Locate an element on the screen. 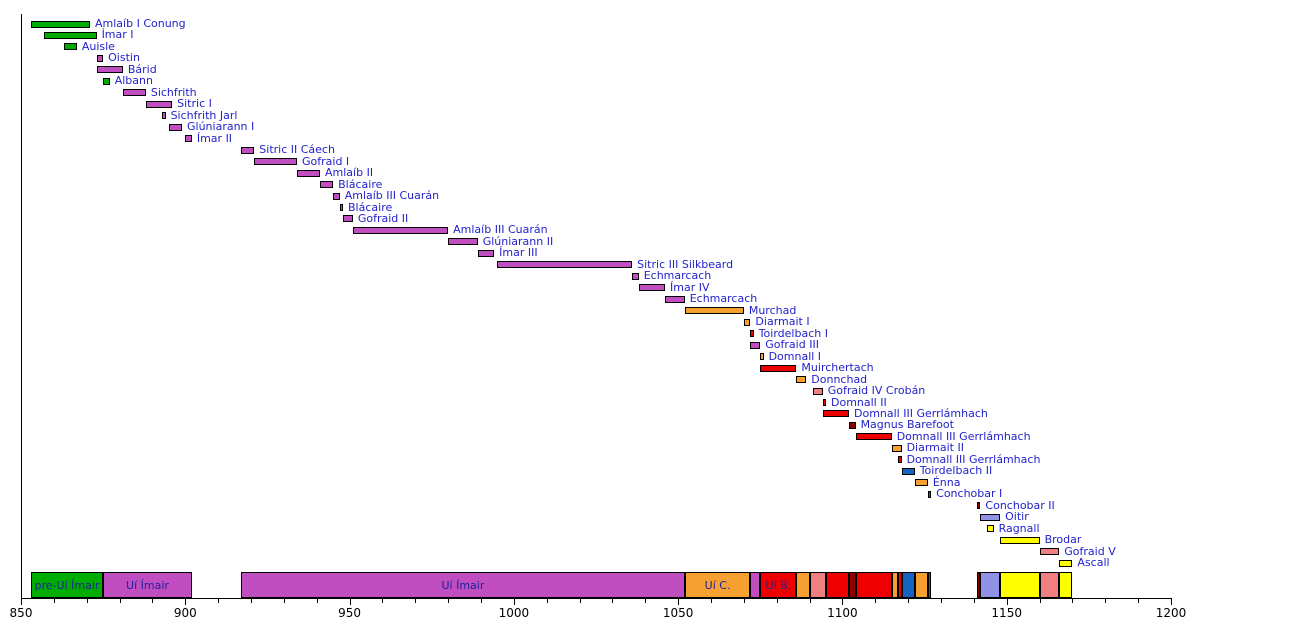 The width and height of the screenshot is (1300, 628). dynasty-band-label: pre-Uí Ímair is located at coordinates (67, 585).